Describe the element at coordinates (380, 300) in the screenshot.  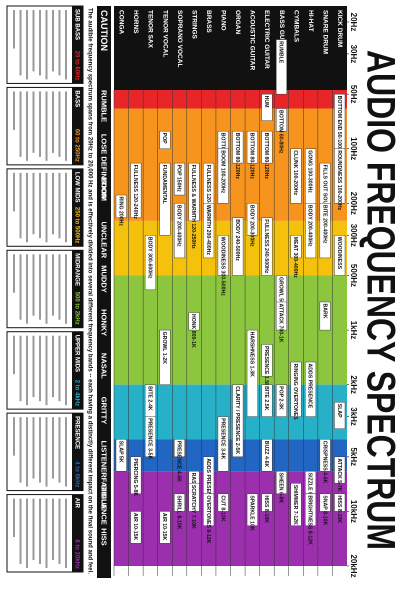
I see `title: AUDIO FREQUENCY SPECTRUM` at that location.